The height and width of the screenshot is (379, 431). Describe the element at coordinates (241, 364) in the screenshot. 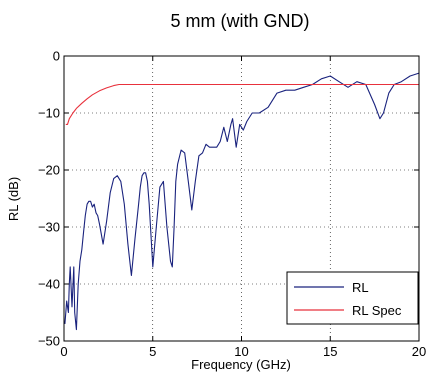

I see `x-axis-label: Frequency (GHz)` at that location.